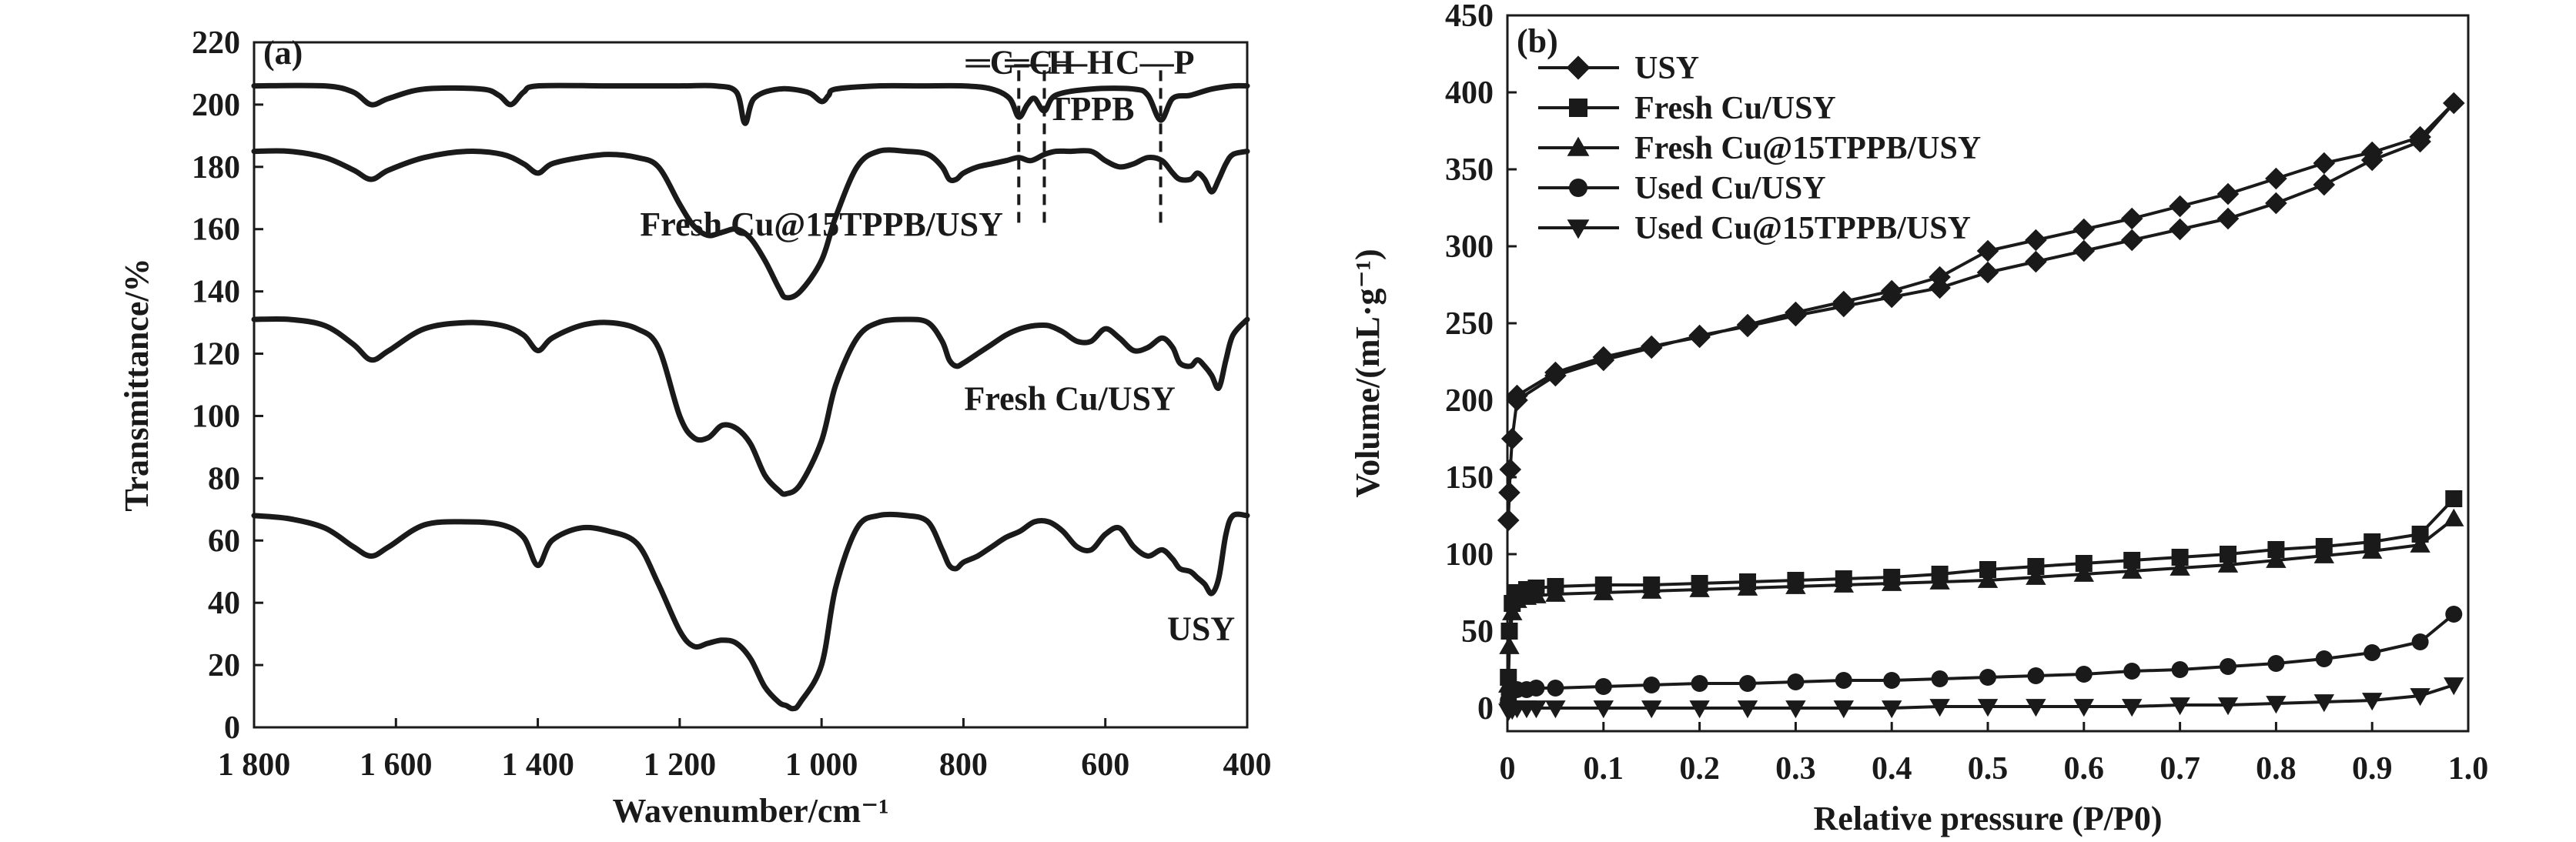 This screenshot has height=842, width=2576. What do you see at coordinates (1795, 769) in the screenshot?
I see `x-tick-label: 0.3` at bounding box center [1795, 769].